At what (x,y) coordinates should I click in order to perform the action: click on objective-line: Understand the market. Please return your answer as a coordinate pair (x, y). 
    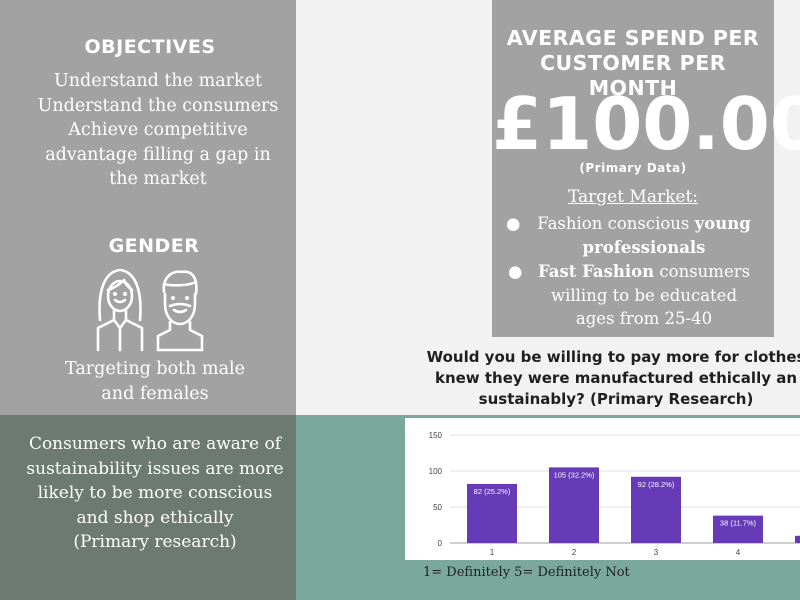
    Looking at the image, I should click on (158, 81).